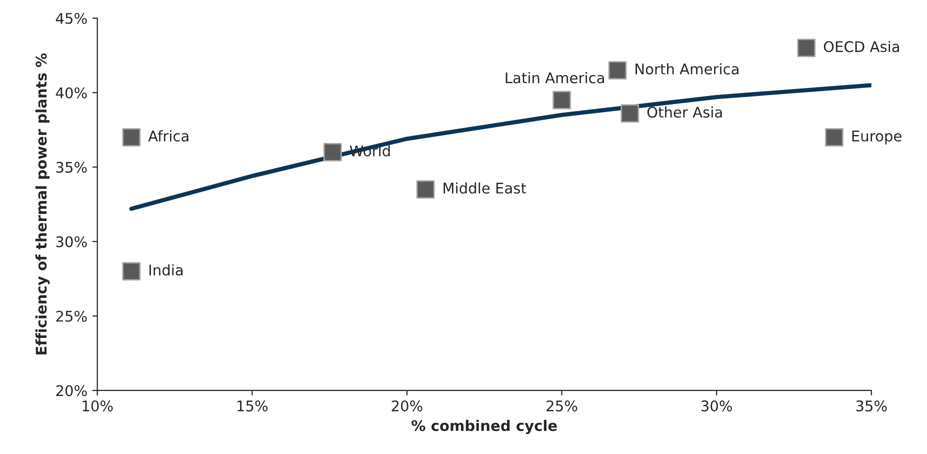 The height and width of the screenshot is (454, 927). I want to click on annotation: Other Asia, so click(684, 112).